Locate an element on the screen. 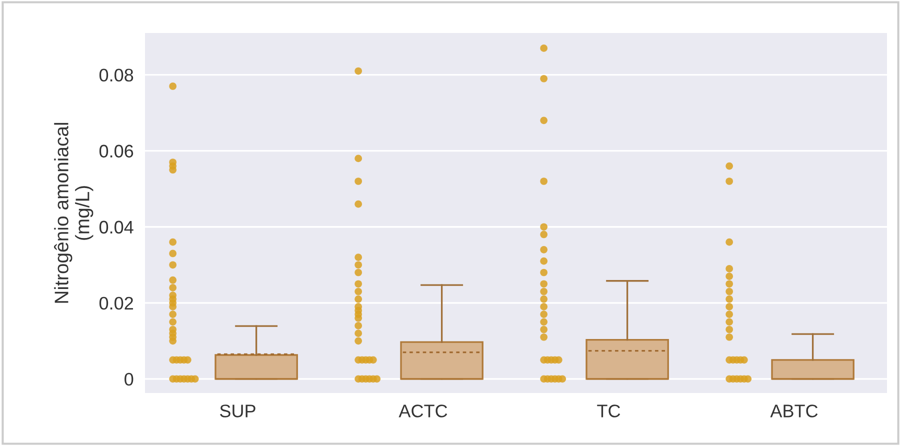 This screenshot has width=901, height=446. y-tick-label: 0.06 is located at coordinates (116, 151).